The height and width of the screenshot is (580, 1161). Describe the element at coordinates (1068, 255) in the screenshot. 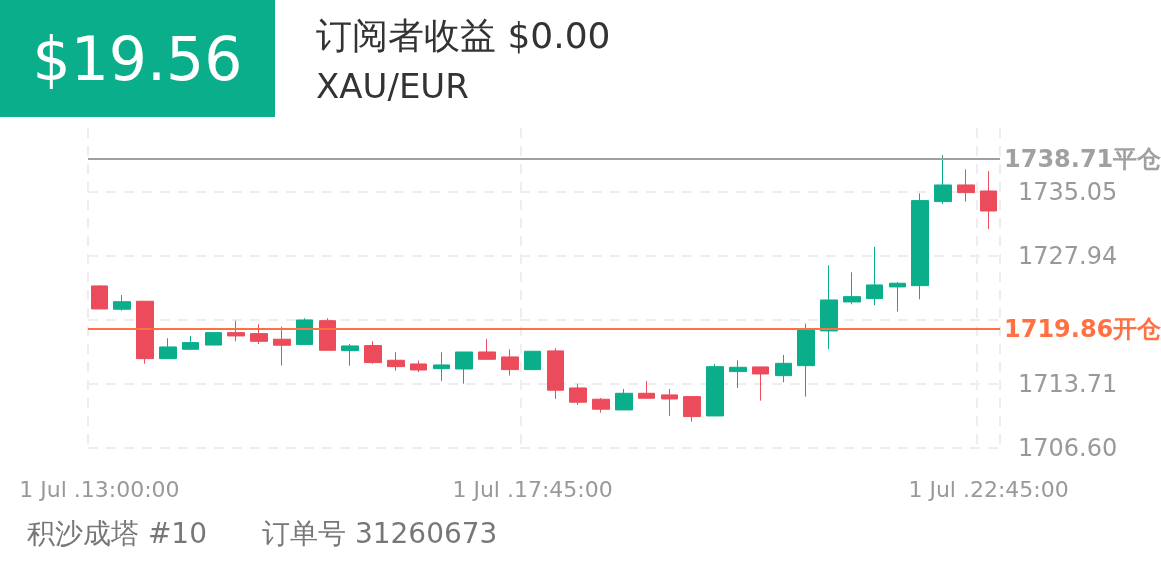

I see `y-tick-label: 1727.94` at that location.